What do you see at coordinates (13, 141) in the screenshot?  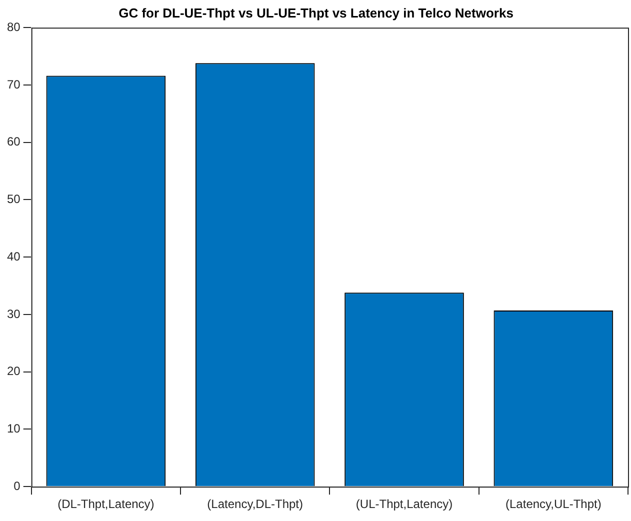 I see `y-tick-label: 60` at bounding box center [13, 141].